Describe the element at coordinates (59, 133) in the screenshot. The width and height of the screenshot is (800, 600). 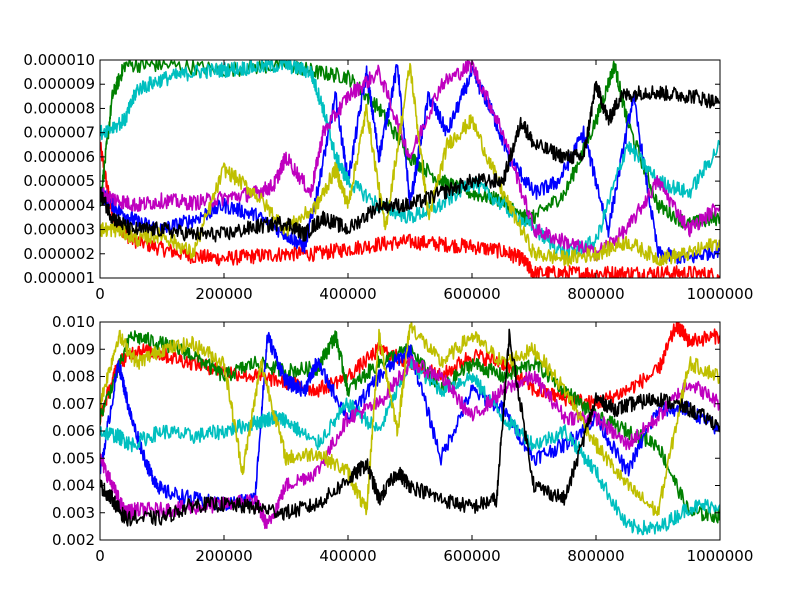
I see `y-tick-label: 0.000007` at that location.